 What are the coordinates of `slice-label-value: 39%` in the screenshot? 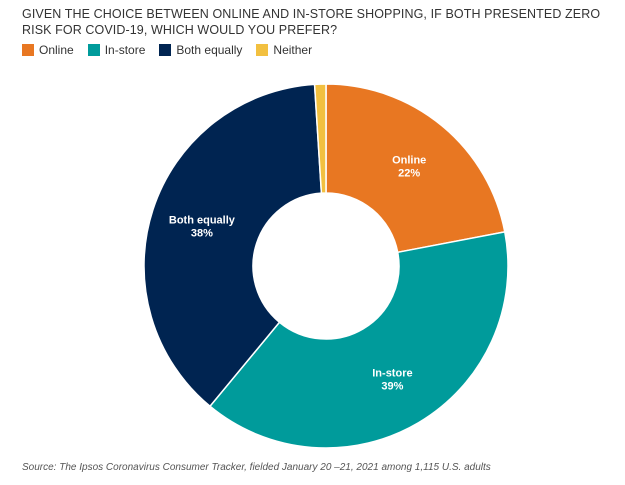 It's located at (392, 386).